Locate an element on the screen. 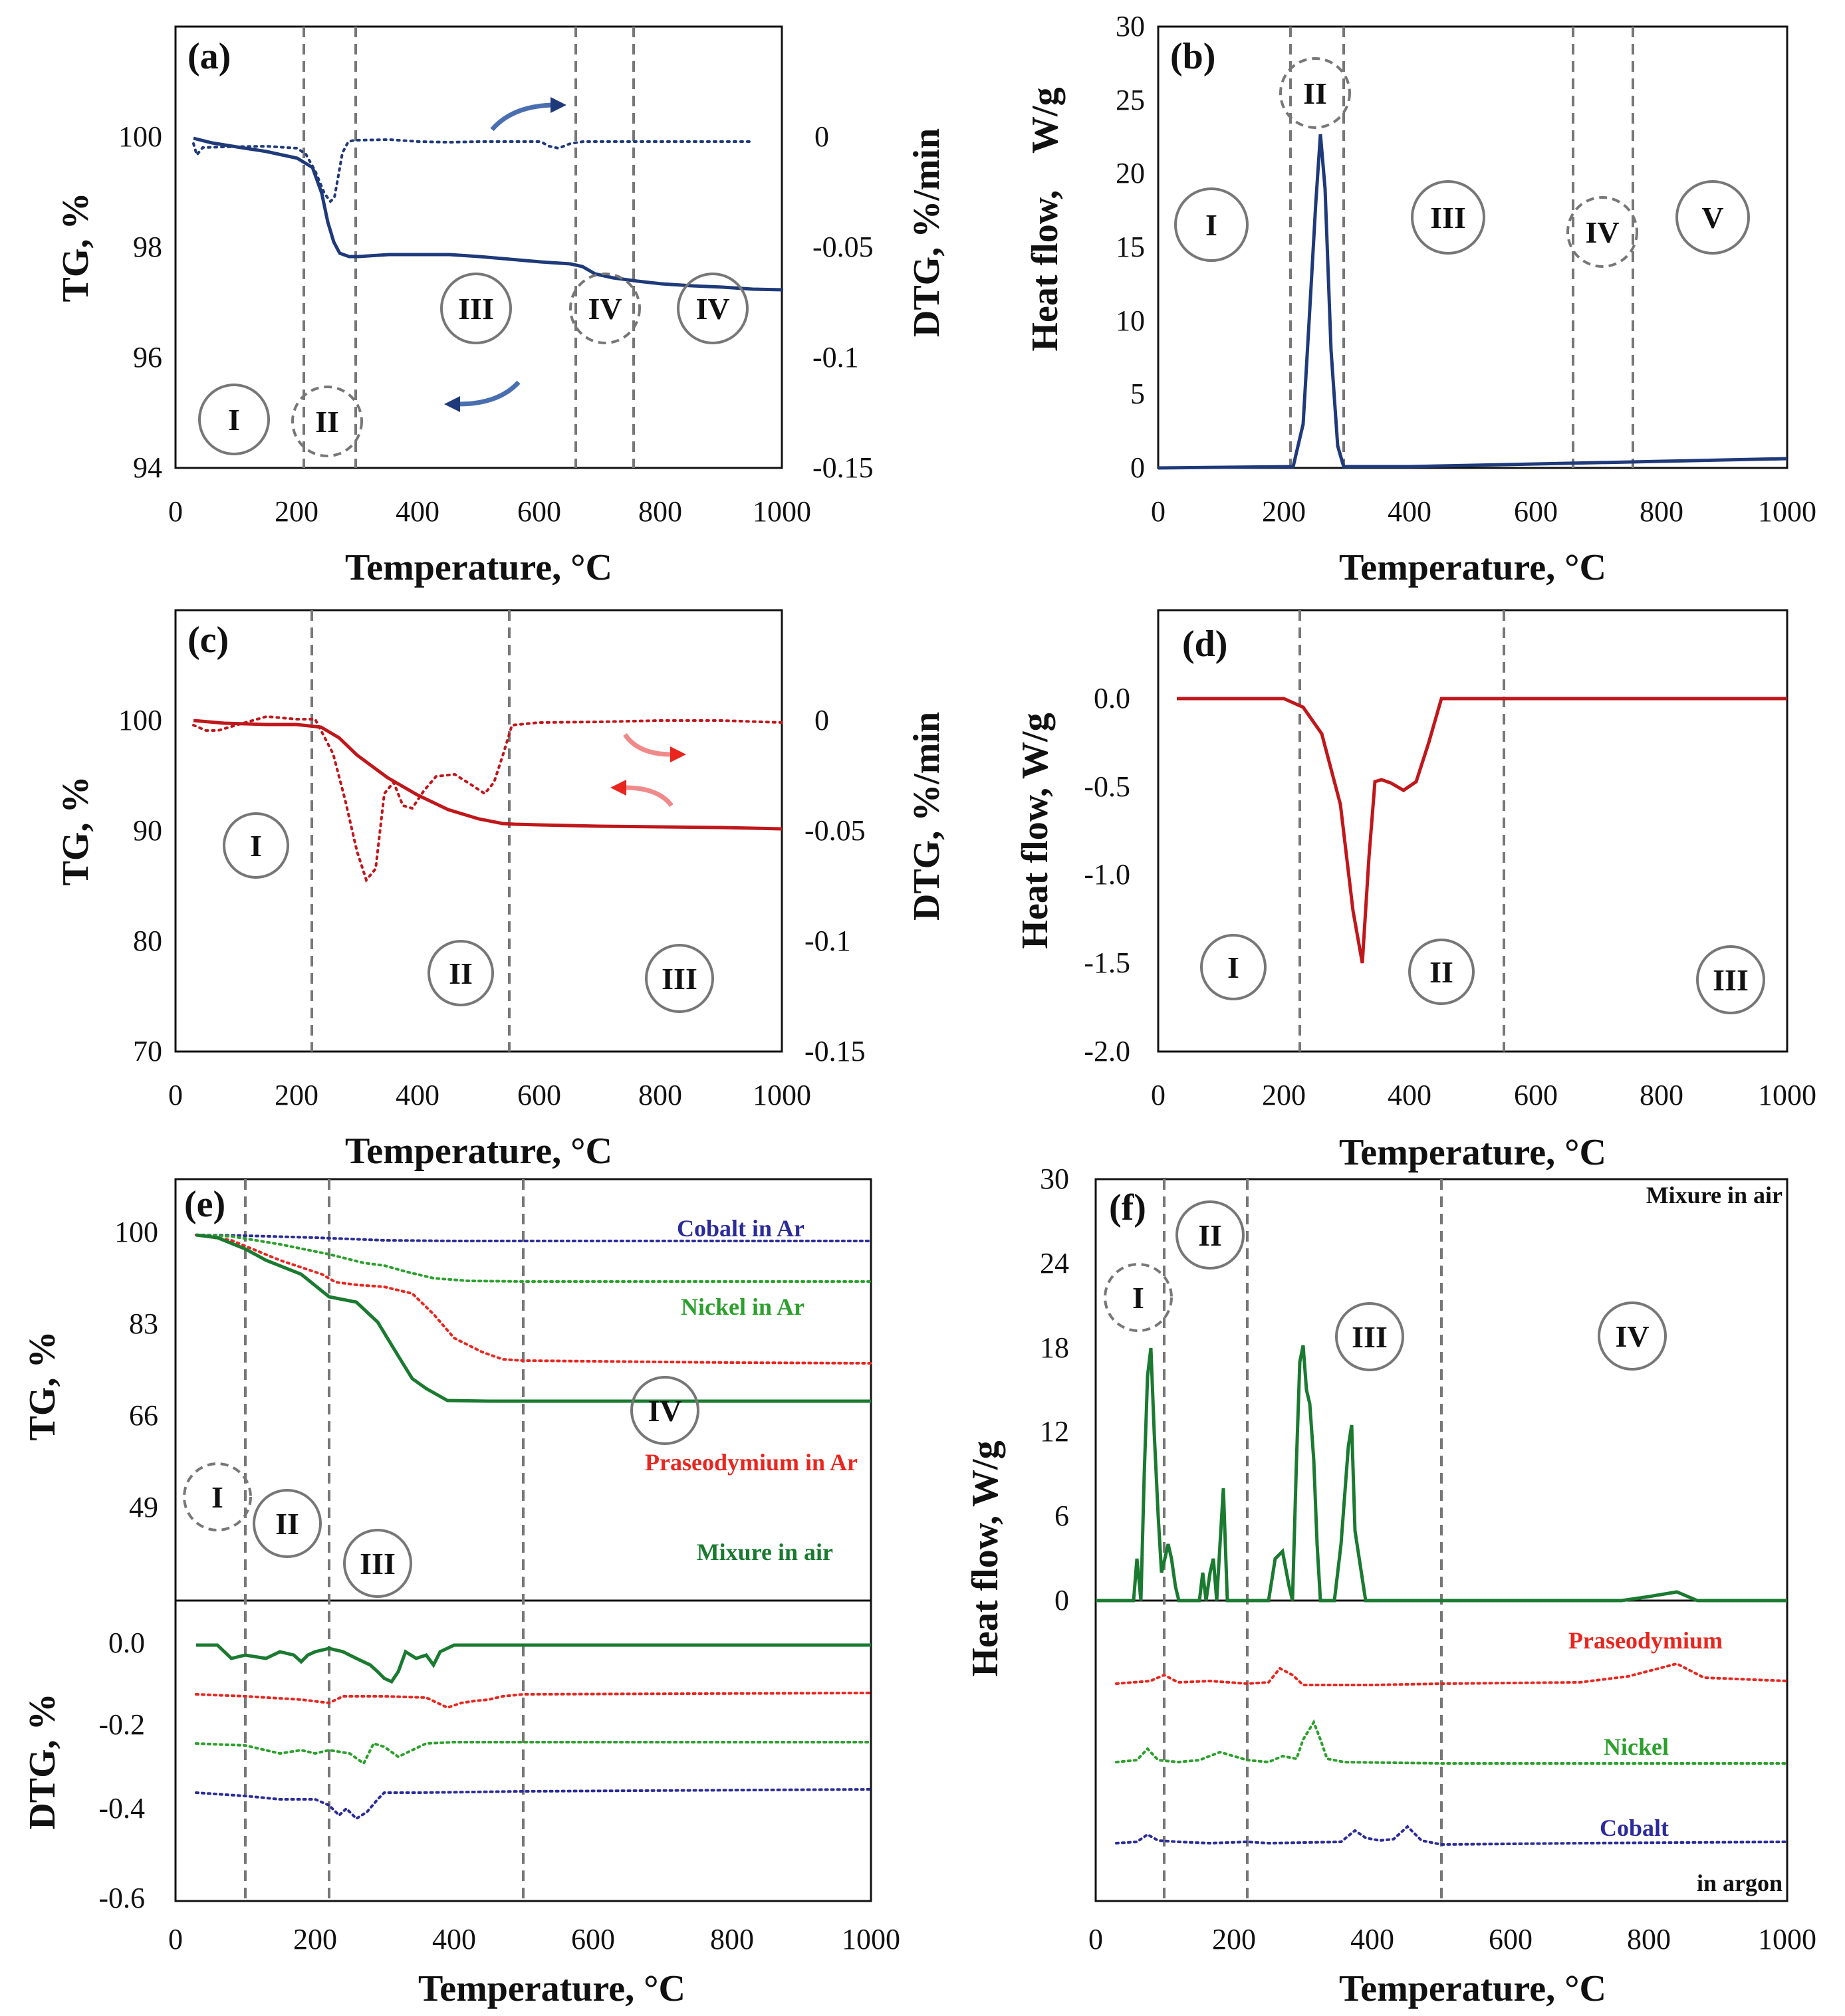  panel-f-xtick-400: 400 is located at coordinates (1372, 1939).